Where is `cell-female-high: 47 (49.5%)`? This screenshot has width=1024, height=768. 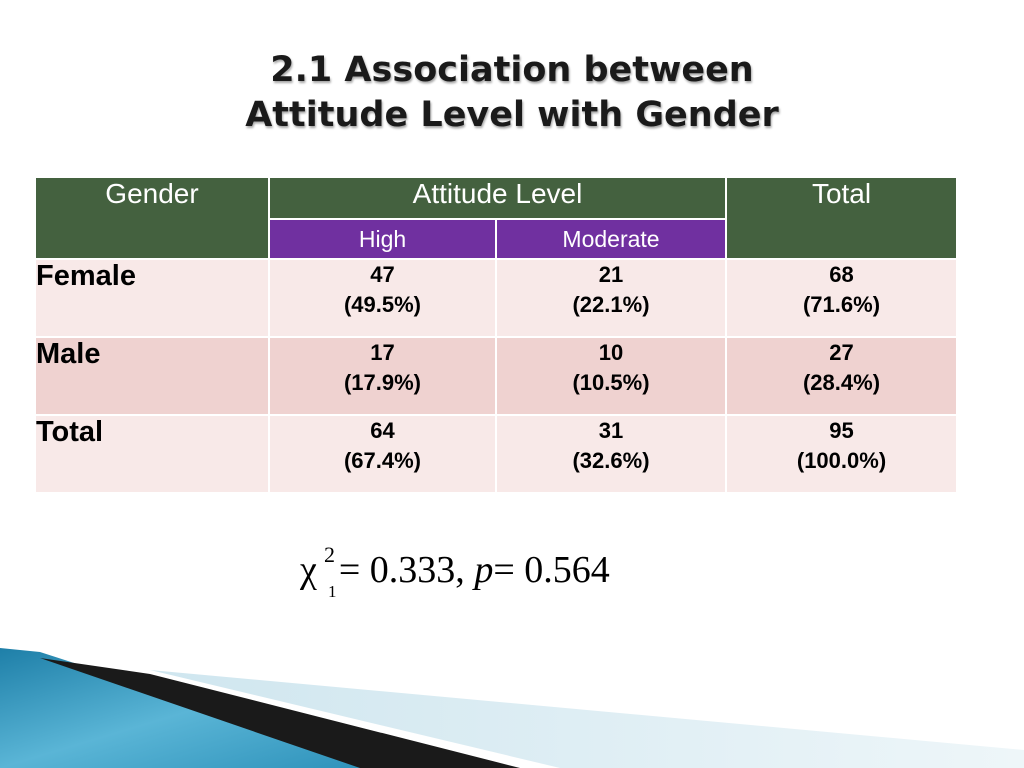 cell-female-high: 47 (49.5%) is located at coordinates (382, 298).